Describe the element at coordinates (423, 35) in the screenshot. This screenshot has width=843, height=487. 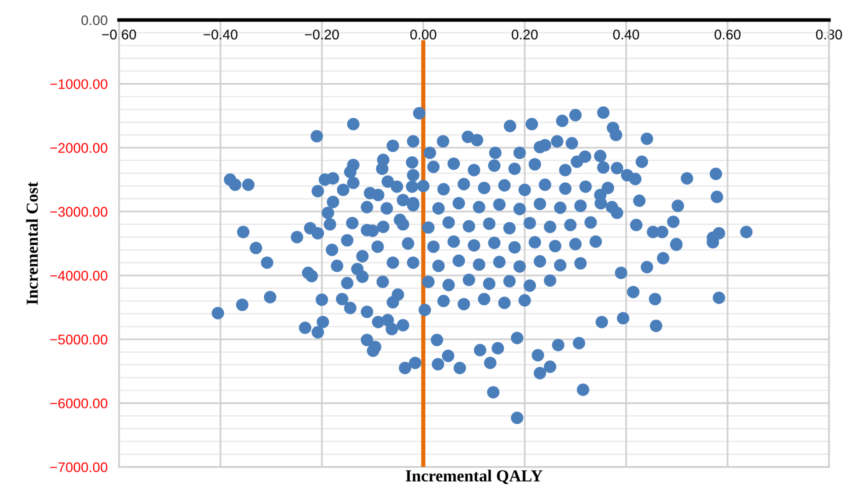
I see `x-tick-label: 0.00` at that location.